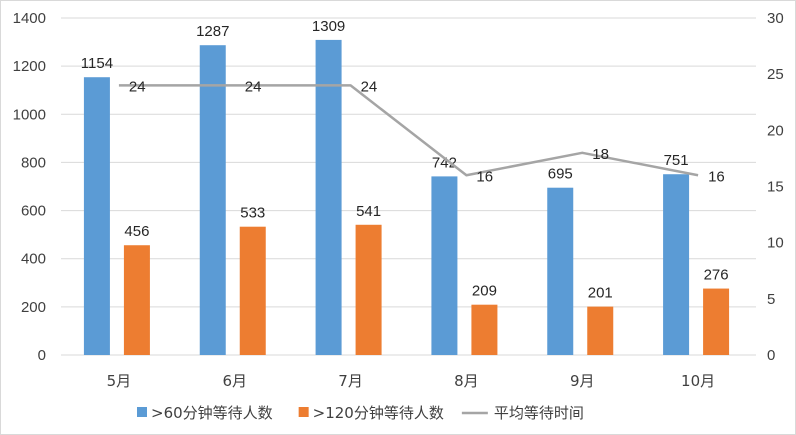  I want to click on y-right-tick-label: 5, so click(771, 299).